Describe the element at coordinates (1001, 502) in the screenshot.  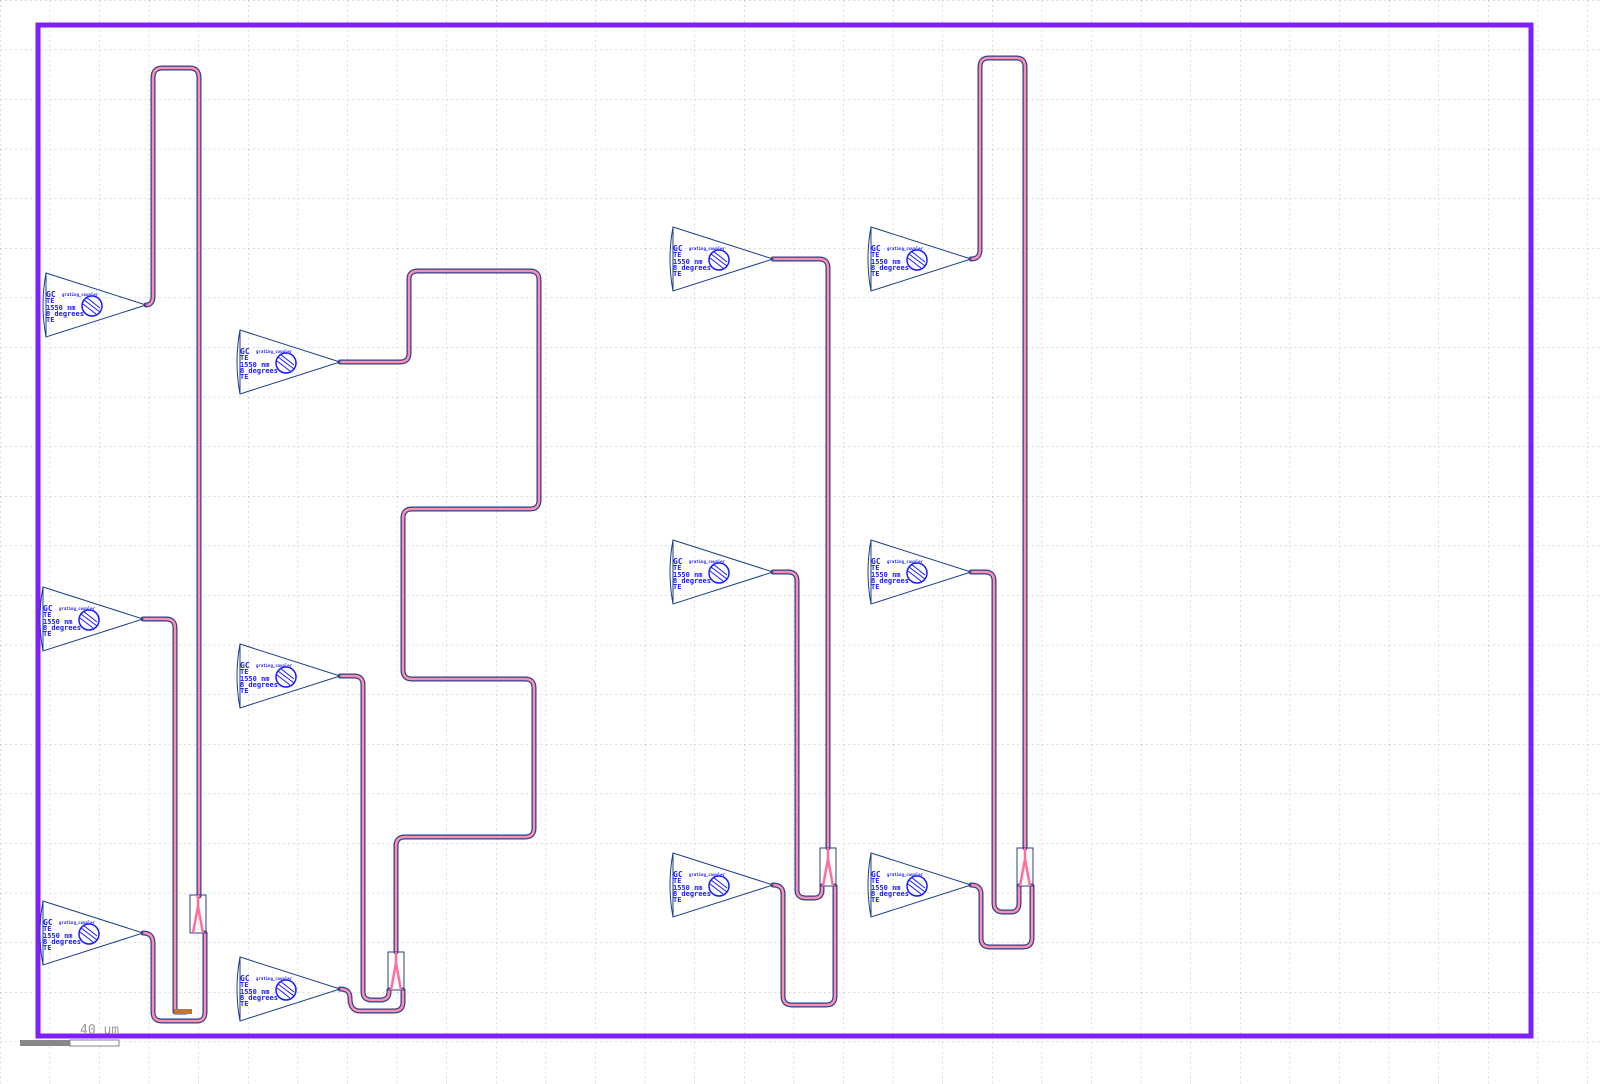
I see `waveguide-col4` at that location.